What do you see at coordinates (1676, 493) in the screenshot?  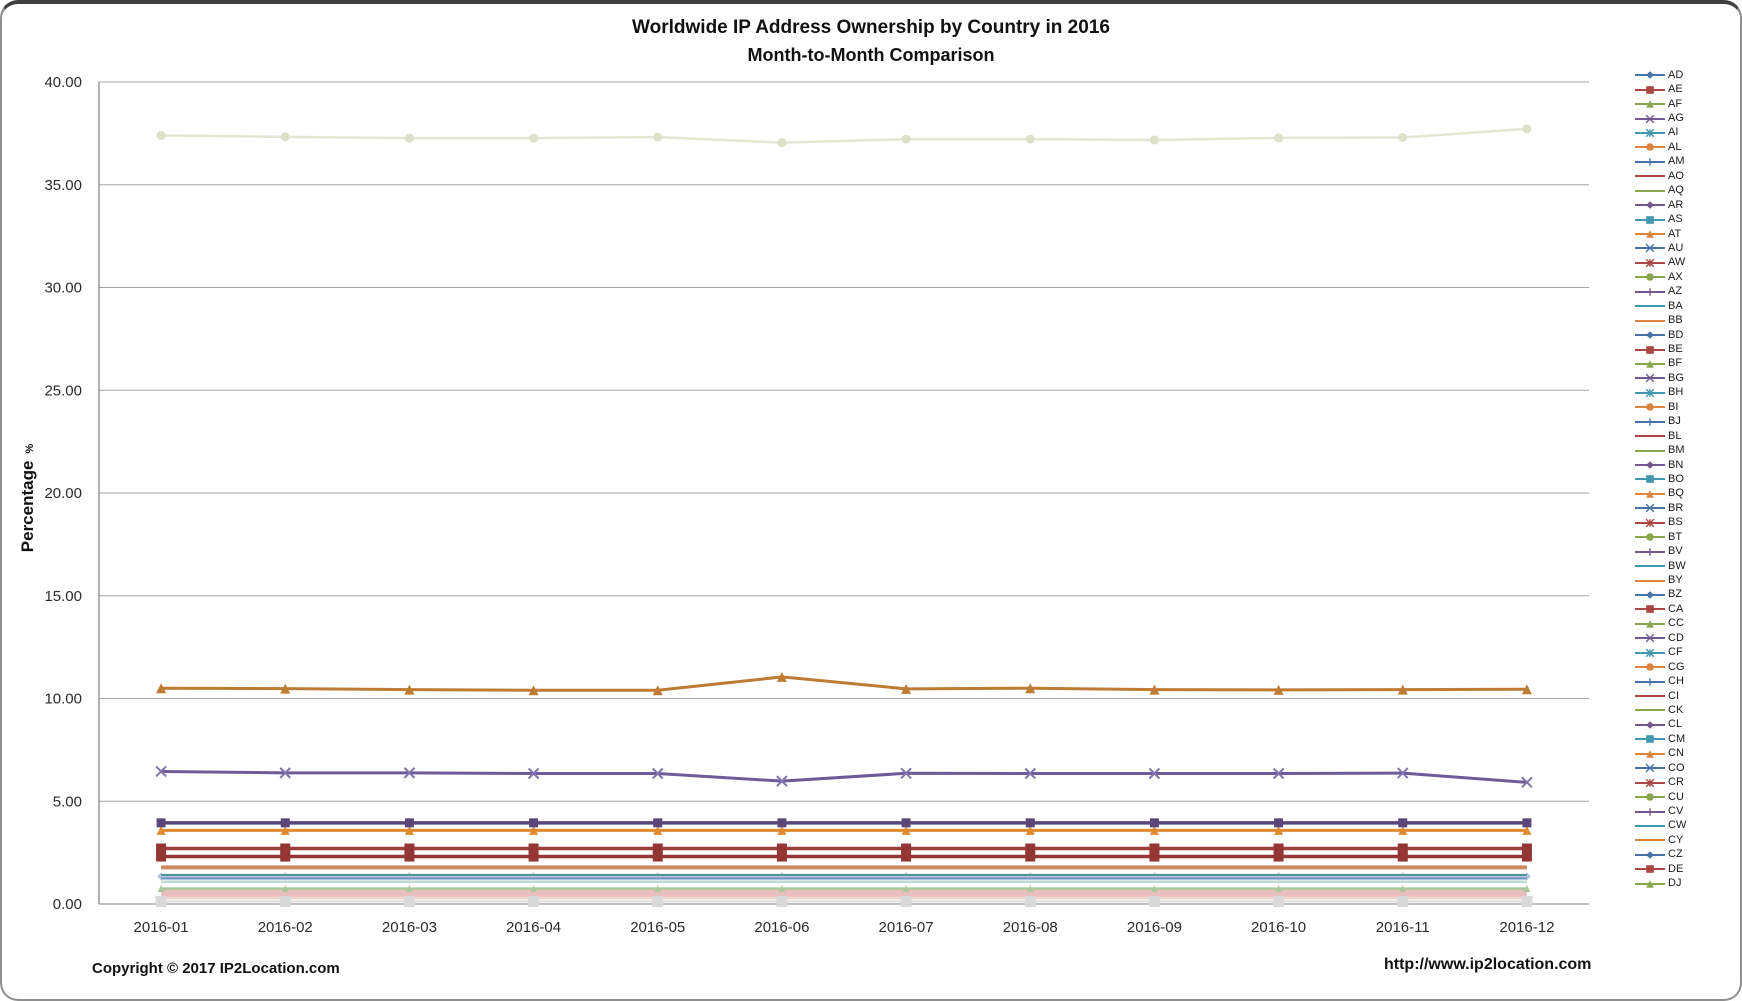 I see `legend-label: BQ` at bounding box center [1676, 493].